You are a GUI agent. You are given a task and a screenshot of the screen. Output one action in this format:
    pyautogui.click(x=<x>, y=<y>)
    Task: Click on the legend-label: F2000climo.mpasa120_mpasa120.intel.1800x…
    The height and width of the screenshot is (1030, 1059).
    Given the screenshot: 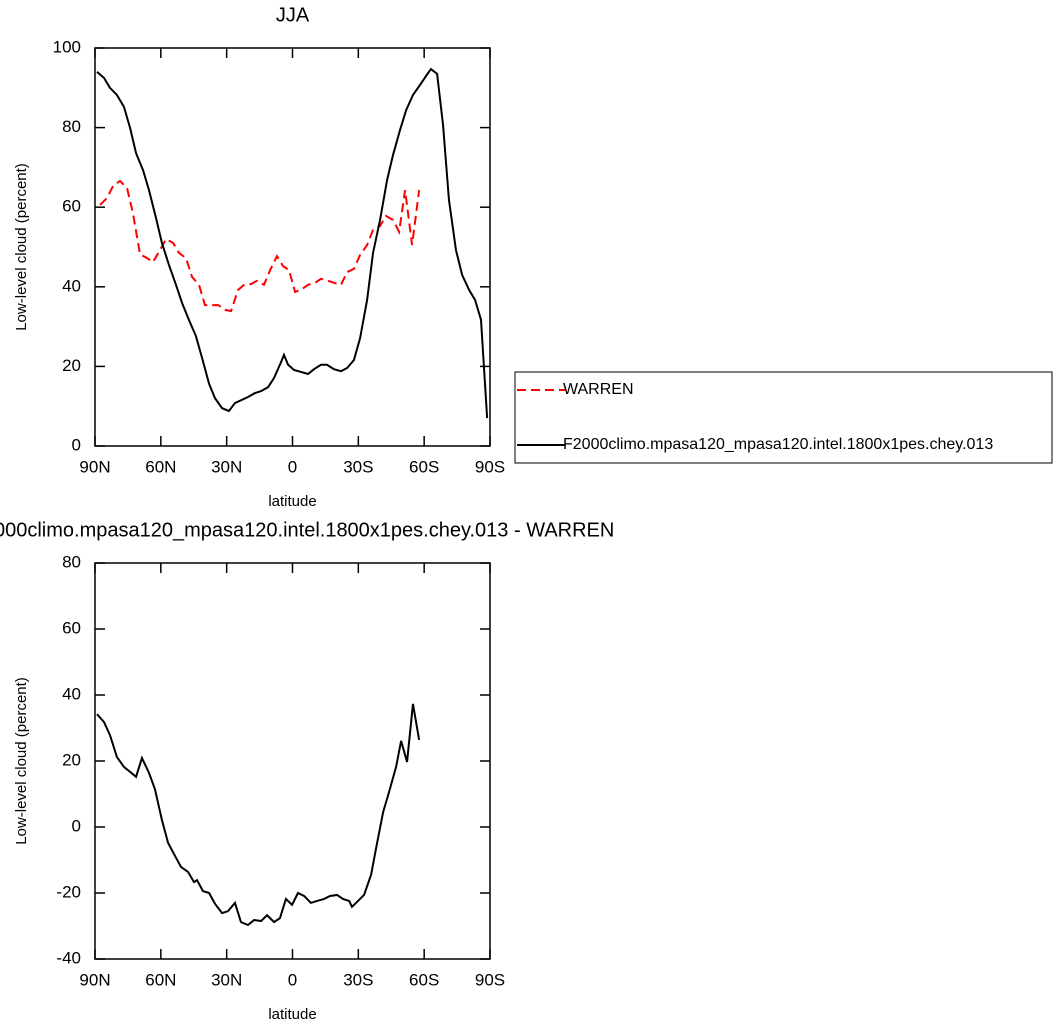 What is the action you would take?
    pyautogui.click(x=778, y=444)
    